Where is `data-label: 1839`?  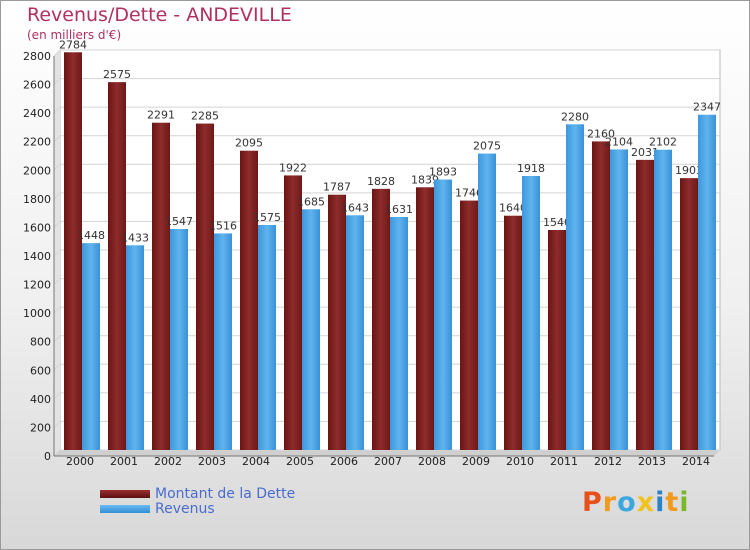 data-label: 1839 is located at coordinates (425, 179).